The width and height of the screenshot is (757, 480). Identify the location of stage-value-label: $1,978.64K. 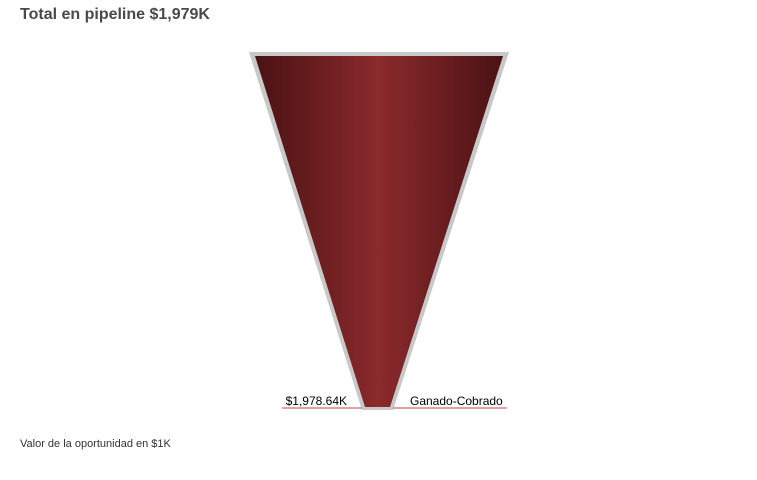
(316, 401).